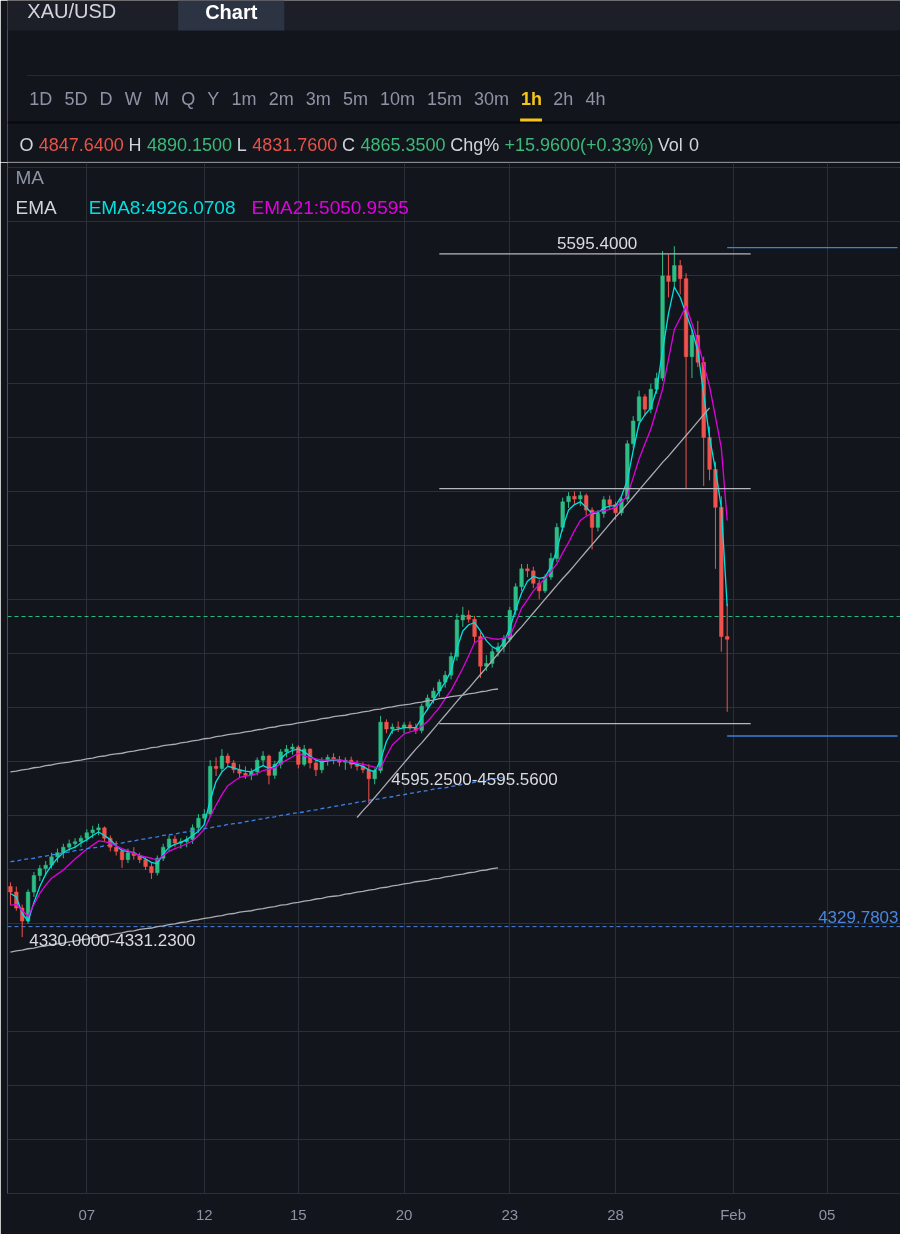 This screenshot has width=900, height=1234. I want to click on x-tick-label: 15, so click(298, 1214).